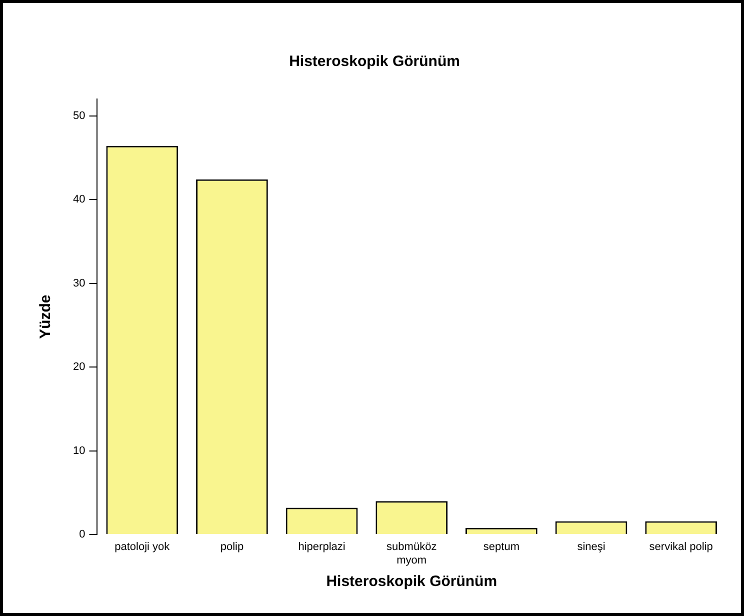 The image size is (744, 616). I want to click on x-tick-label: septum, so click(501, 547).